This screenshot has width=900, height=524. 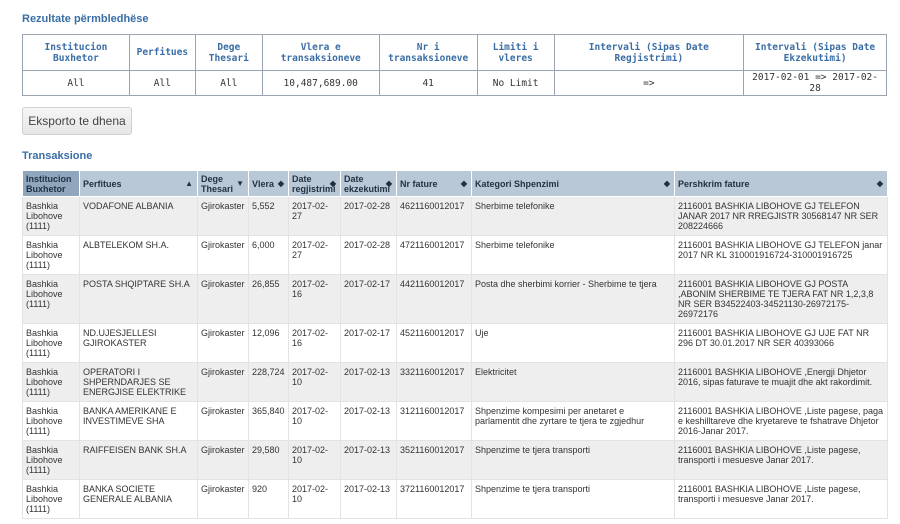 I want to click on summary-value: No Limit, so click(x=515, y=83).